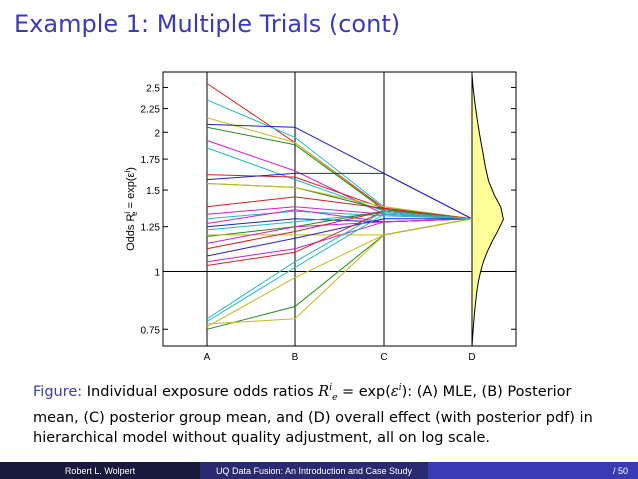 The width and height of the screenshot is (638, 479). I want to click on footer-page-number: / 50, so click(533, 470).